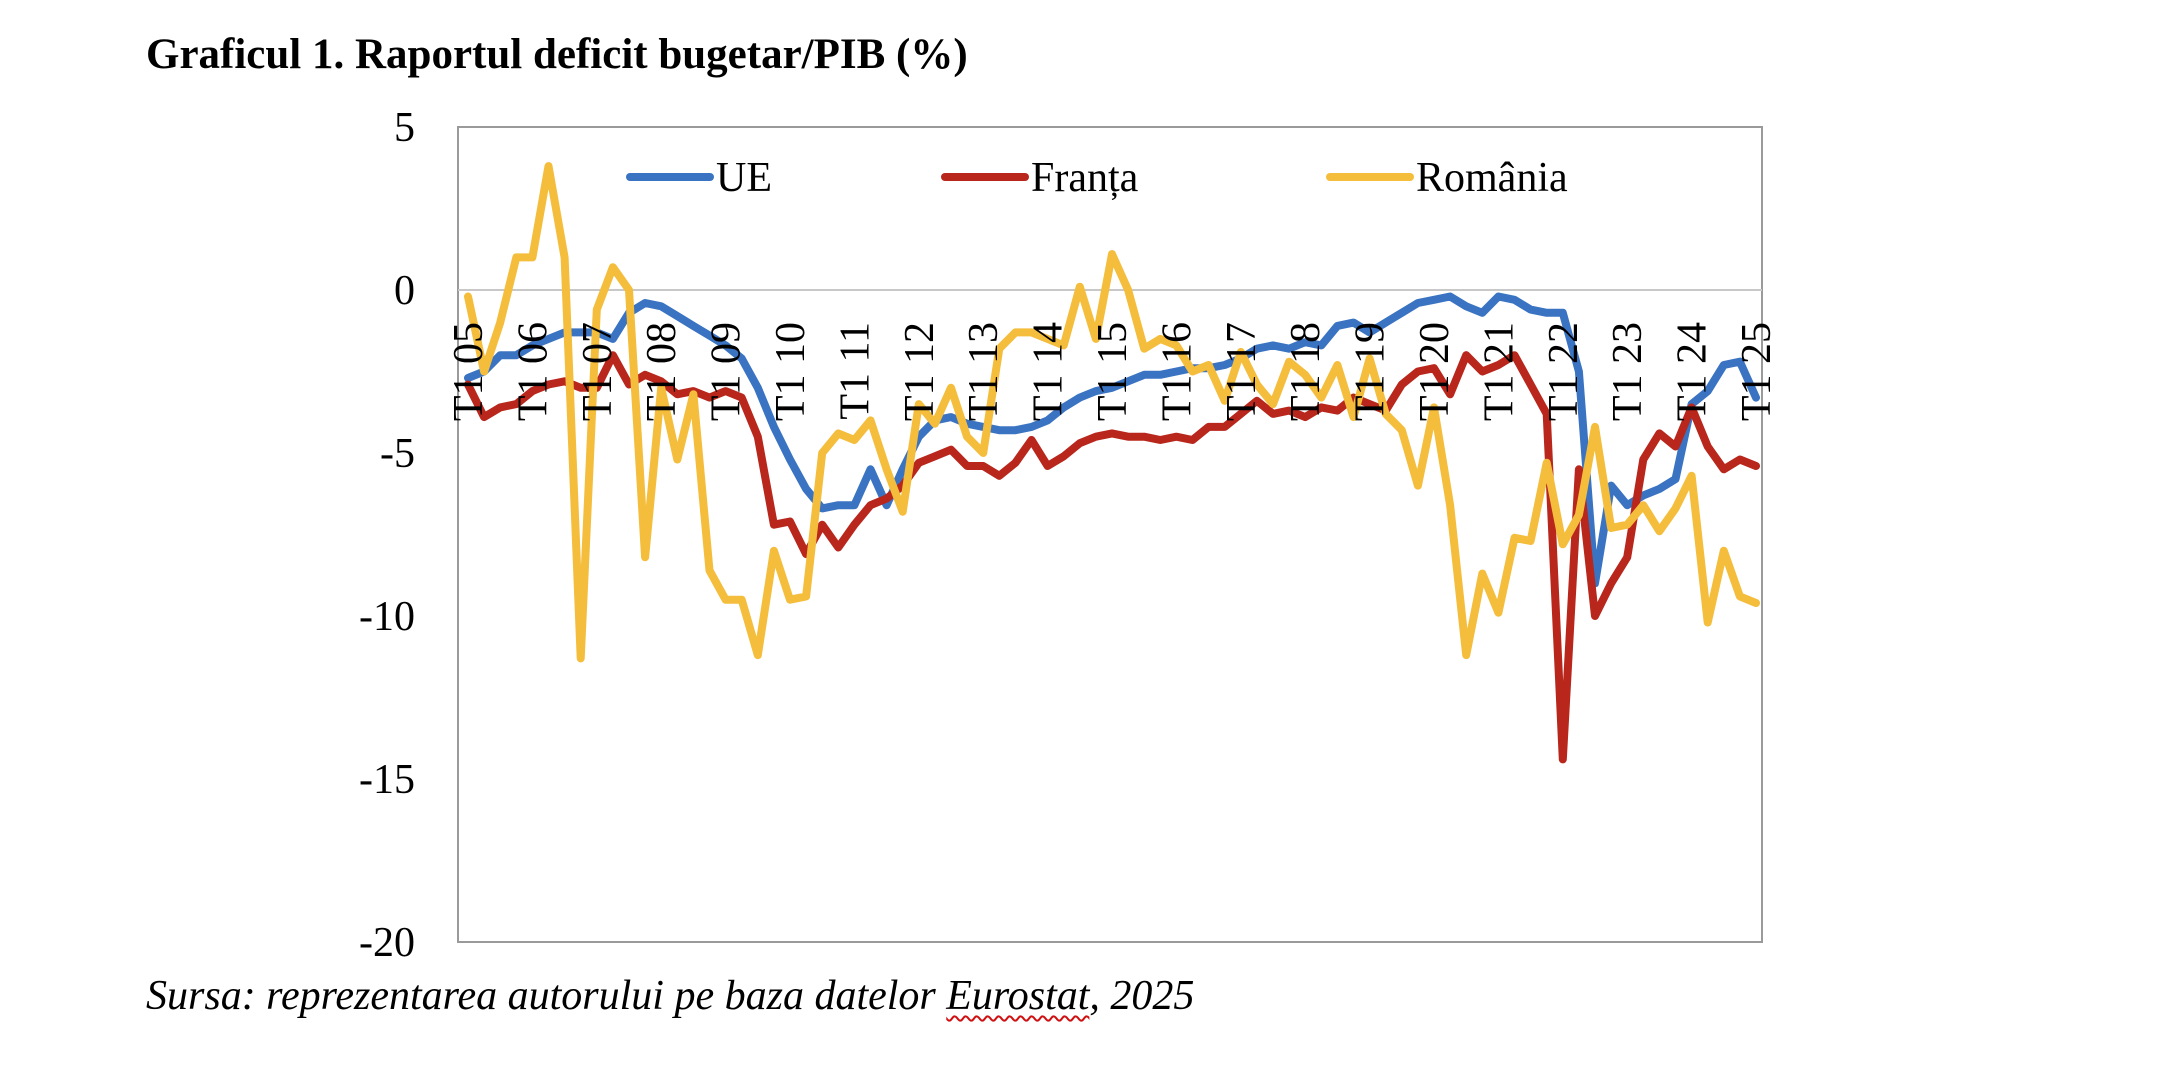 Image resolution: width=2166 pixels, height=1078 pixels. Describe the element at coordinates (1018, 996) in the screenshot. I see `source-word-eurostat: Eurostat` at that location.